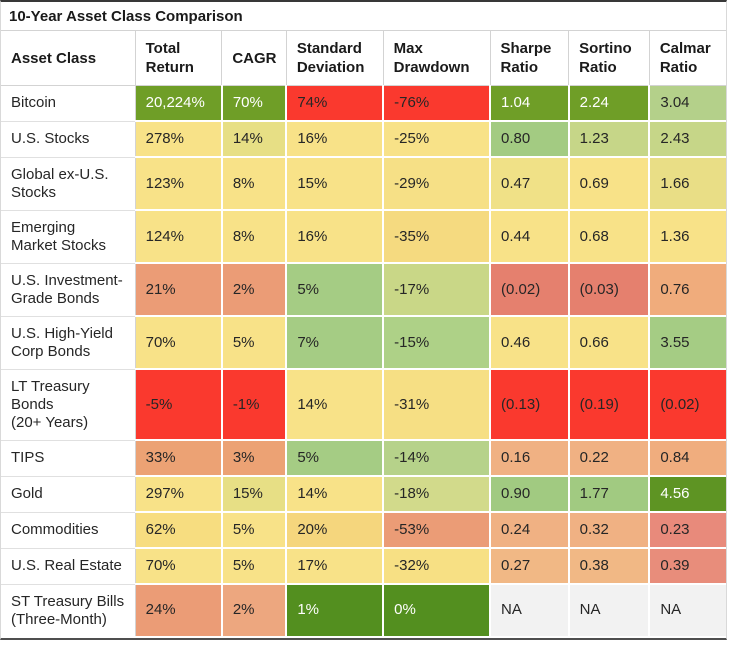 Image resolution: width=749 pixels, height=647 pixels. What do you see at coordinates (609, 184) in the screenshot?
I see `metric-cell: 0.69` at bounding box center [609, 184].